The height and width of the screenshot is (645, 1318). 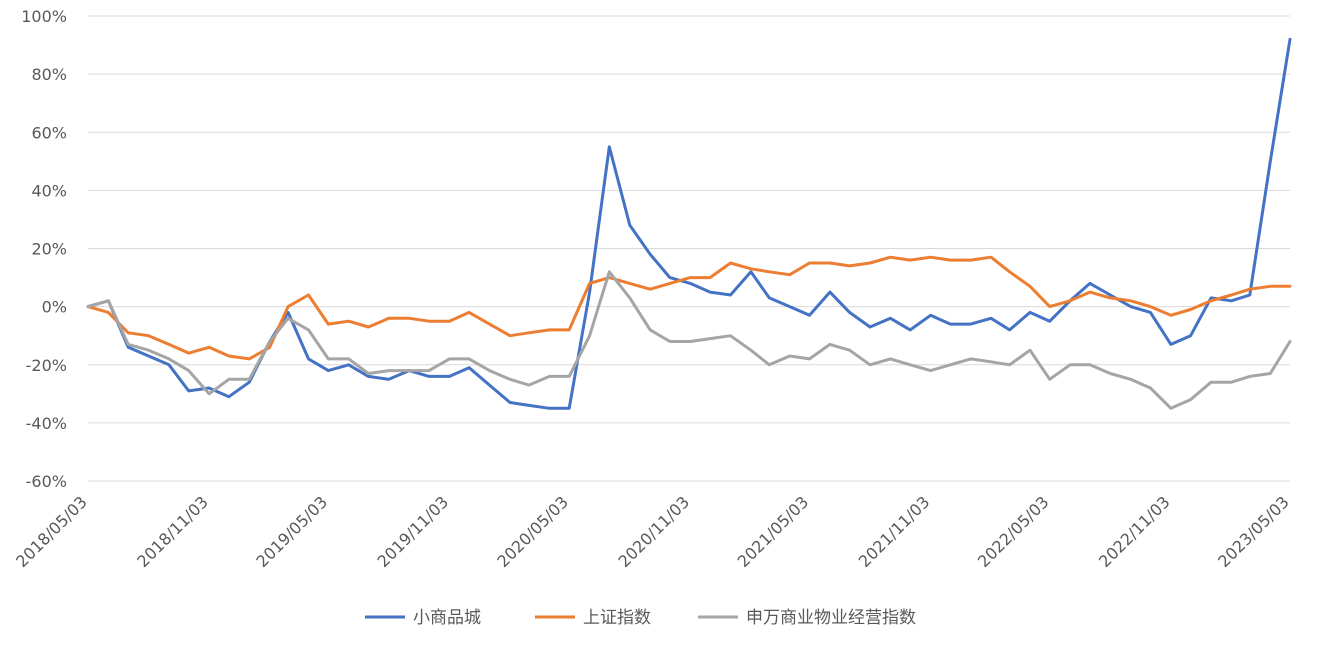 I want to click on legend-label: 小商品城, so click(x=447, y=618).